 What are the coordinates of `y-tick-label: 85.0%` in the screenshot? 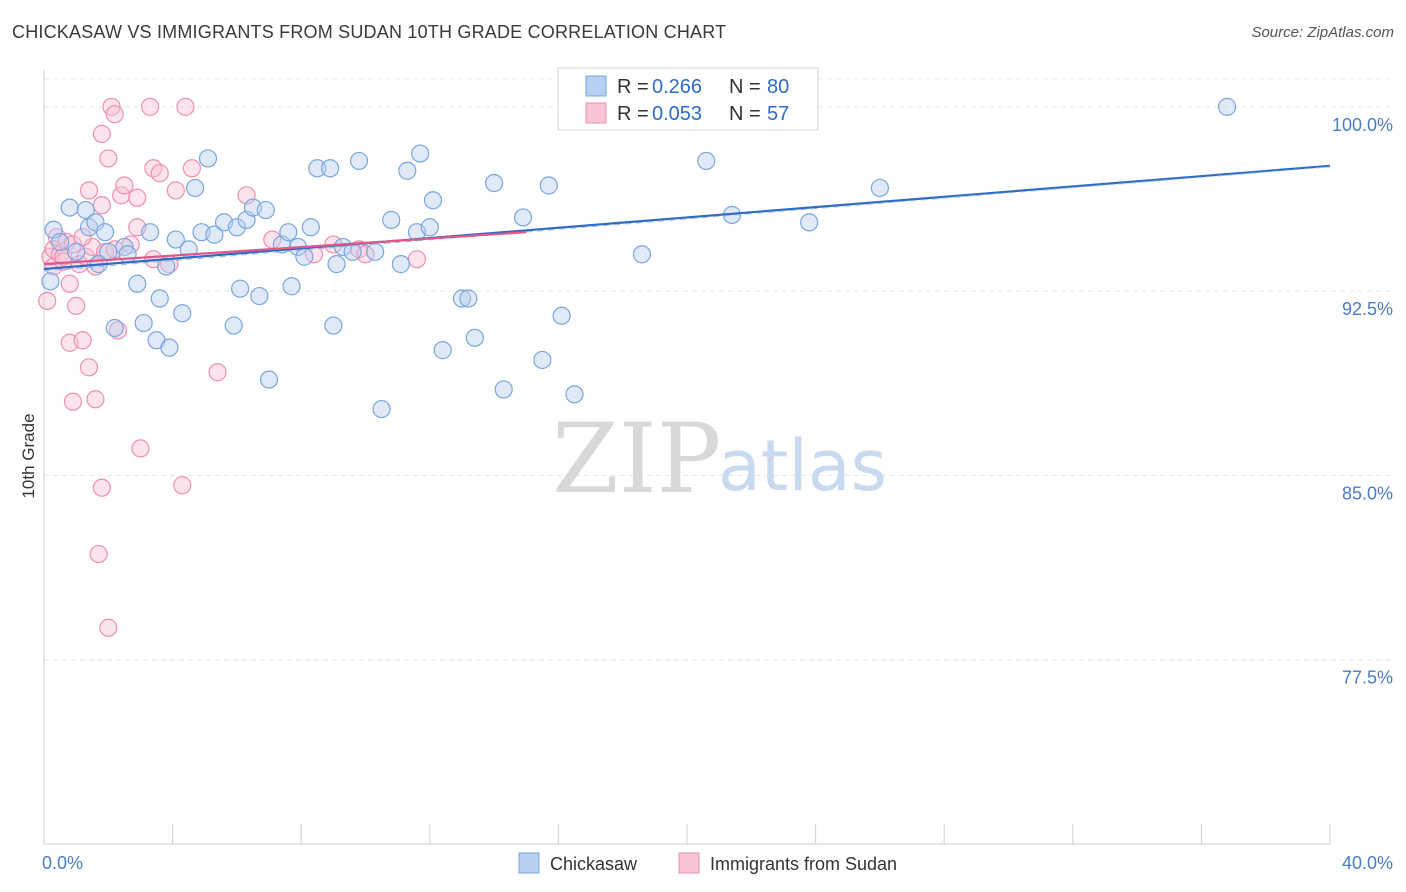 It's located at (1367, 493).